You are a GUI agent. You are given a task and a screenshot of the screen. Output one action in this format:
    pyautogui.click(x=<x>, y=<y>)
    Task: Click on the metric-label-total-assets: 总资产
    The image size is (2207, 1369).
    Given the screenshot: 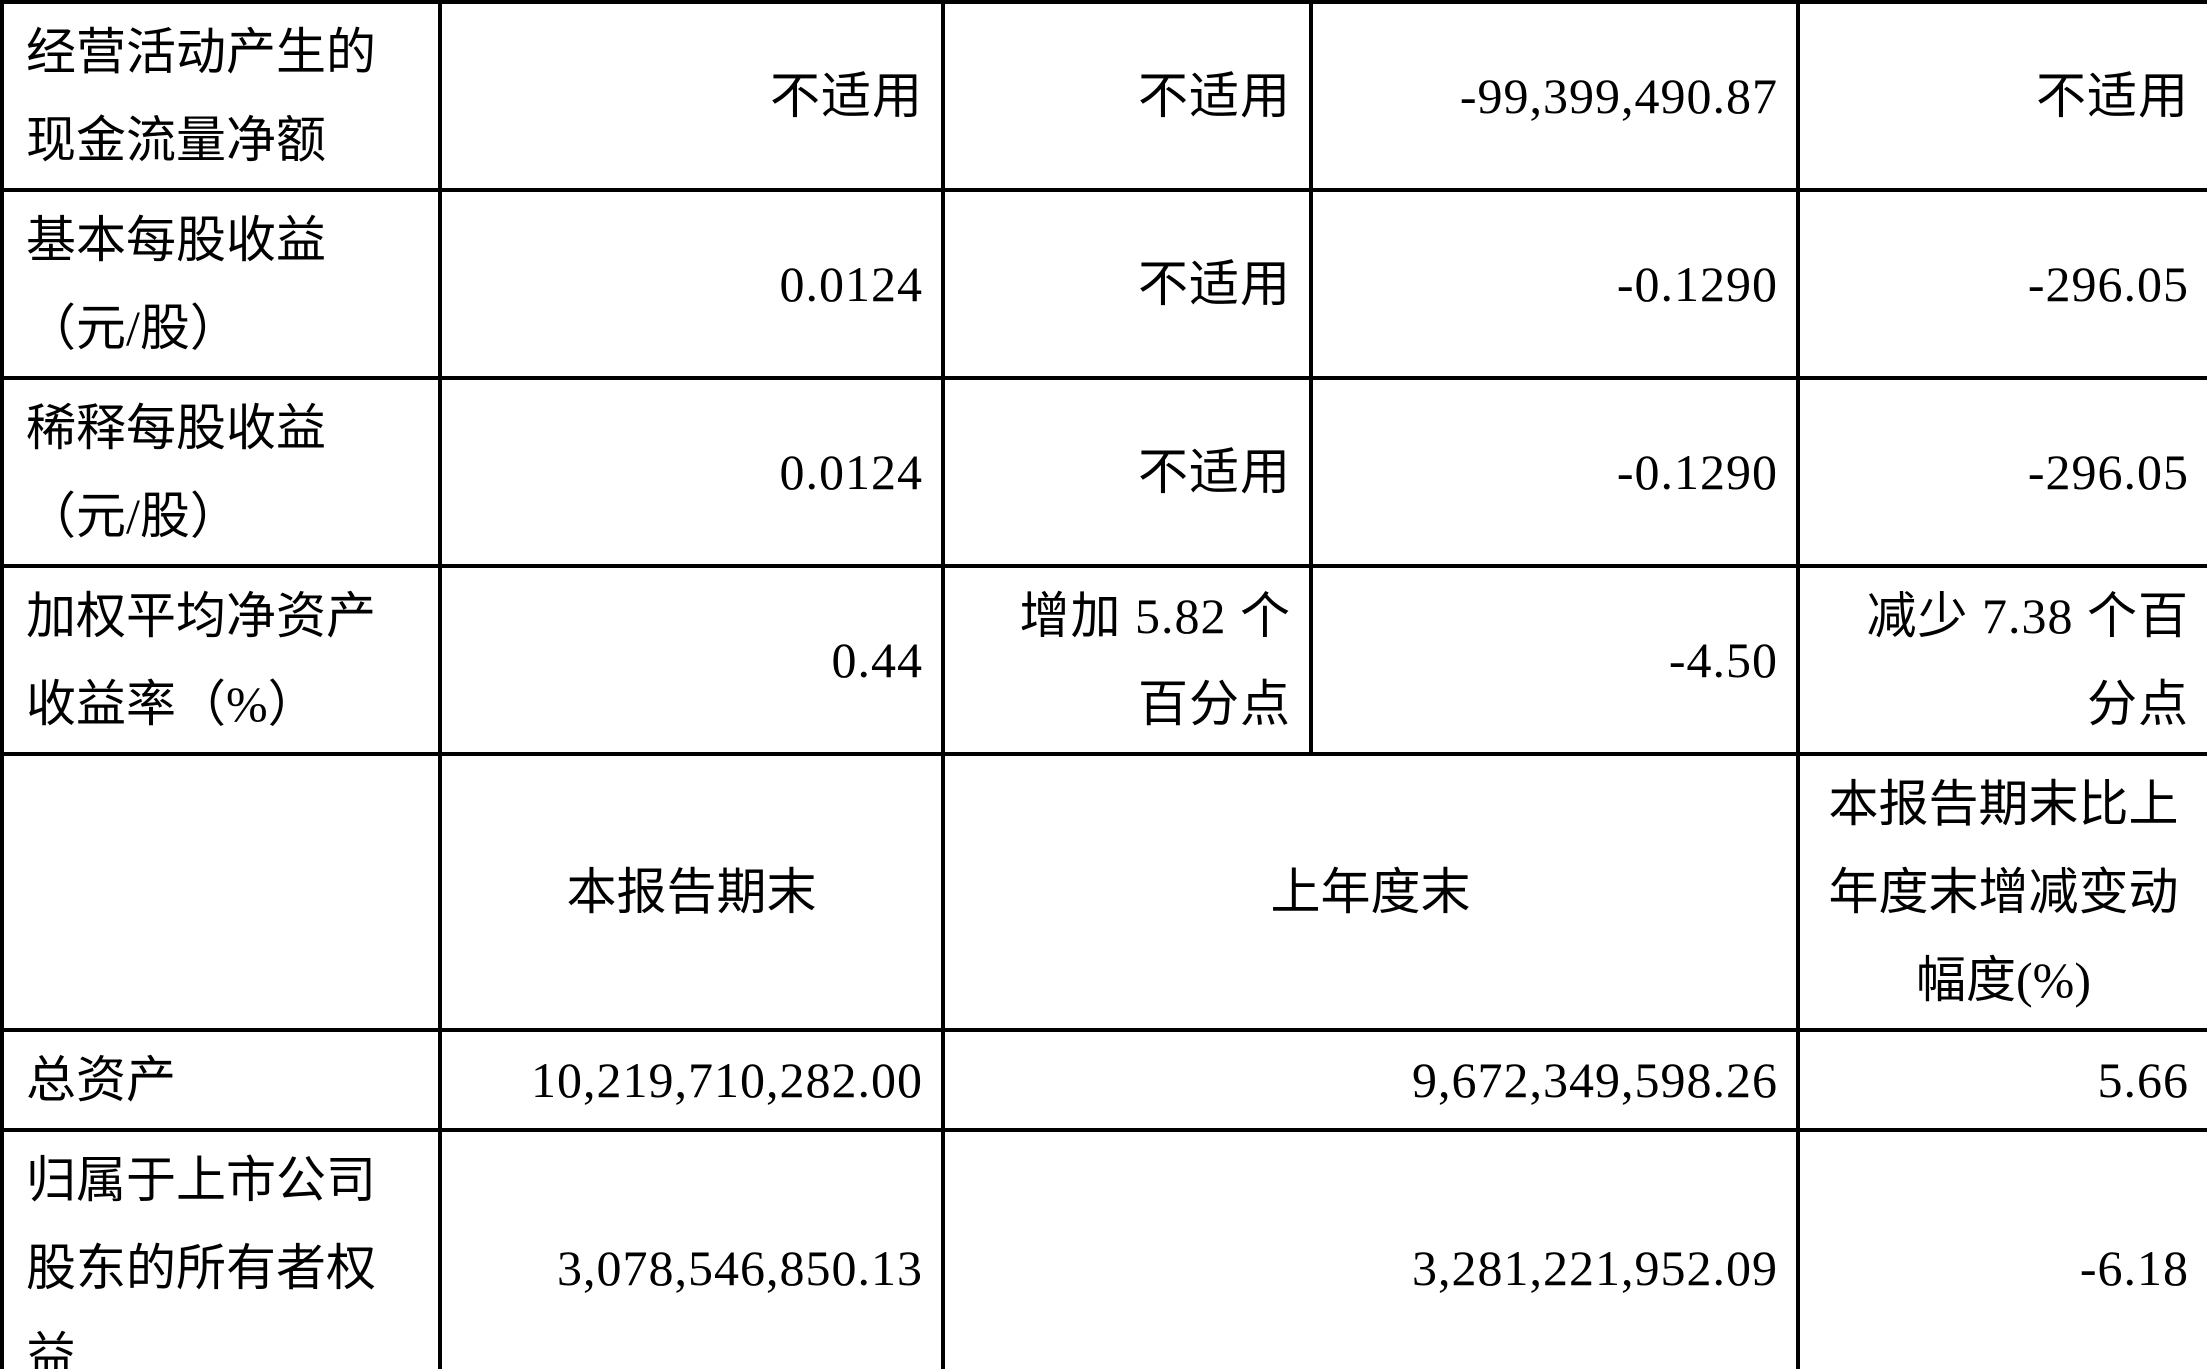 What is the action you would take?
    pyautogui.click(x=221, y=1080)
    